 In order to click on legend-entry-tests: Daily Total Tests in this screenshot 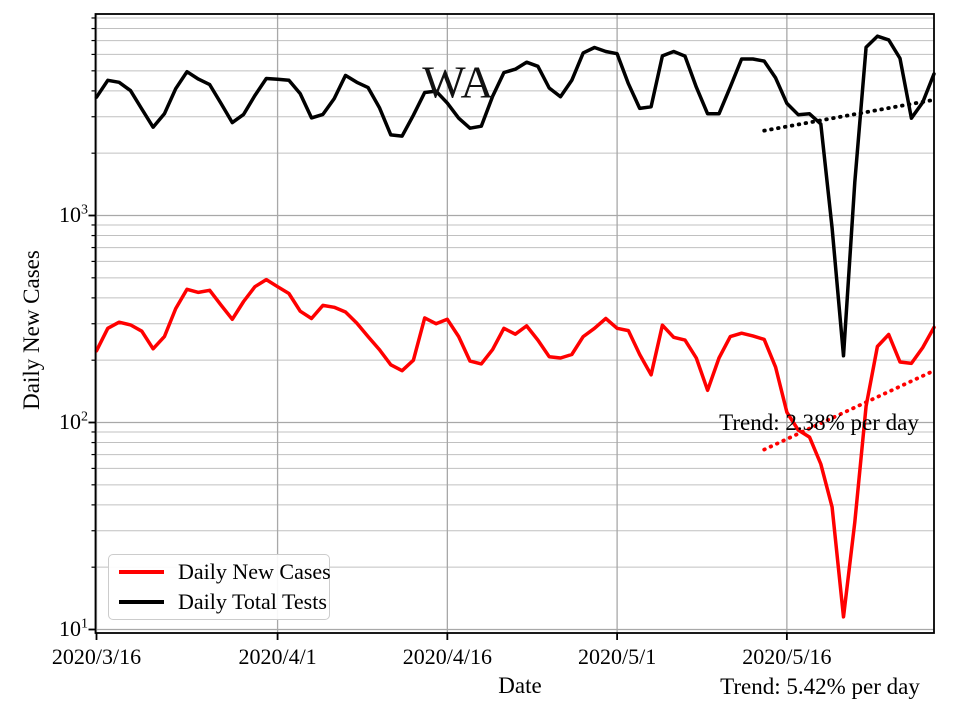, I will do `click(219, 602)`.